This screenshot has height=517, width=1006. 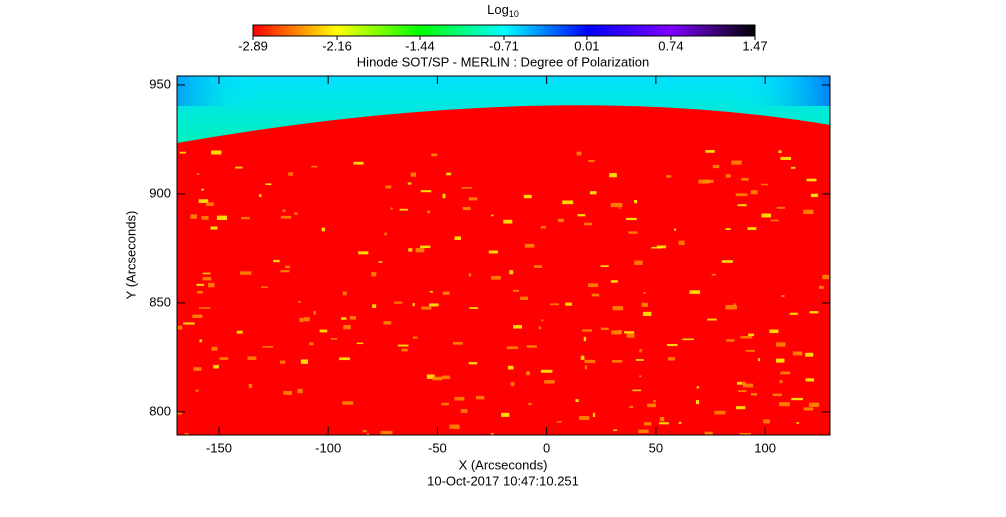 What do you see at coordinates (503, 10) in the screenshot?
I see `colorbar-label: Log10` at bounding box center [503, 10].